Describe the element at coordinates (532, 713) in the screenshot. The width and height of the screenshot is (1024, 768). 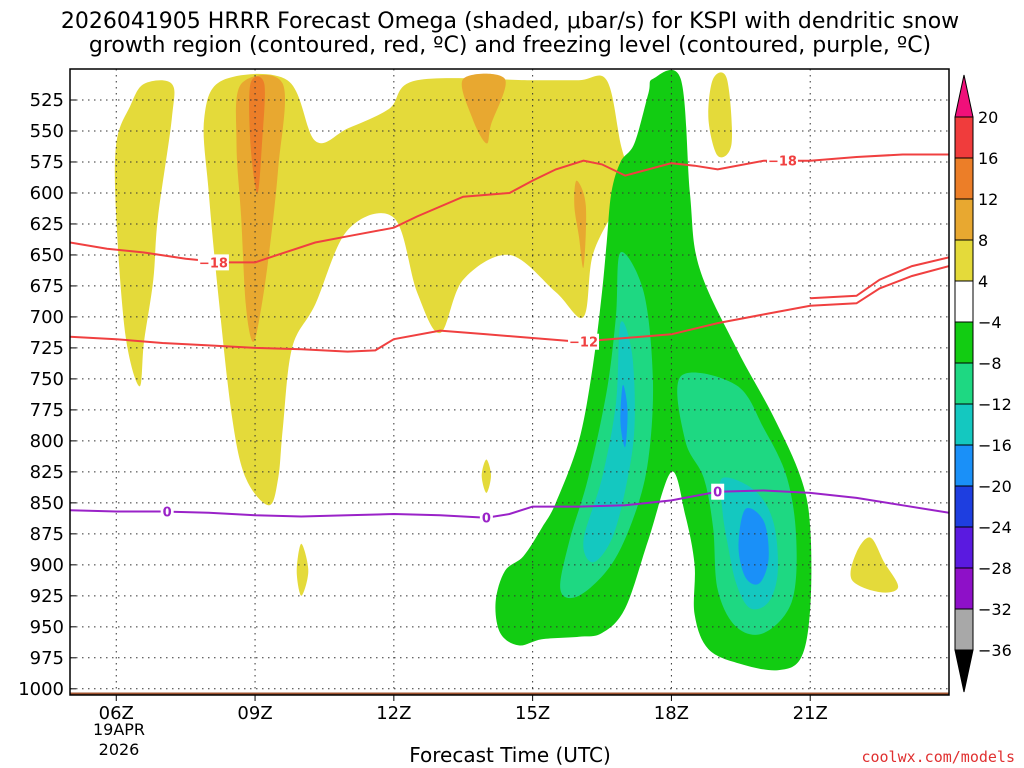
I see `x-tick-label-15Z: 15Z` at that location.